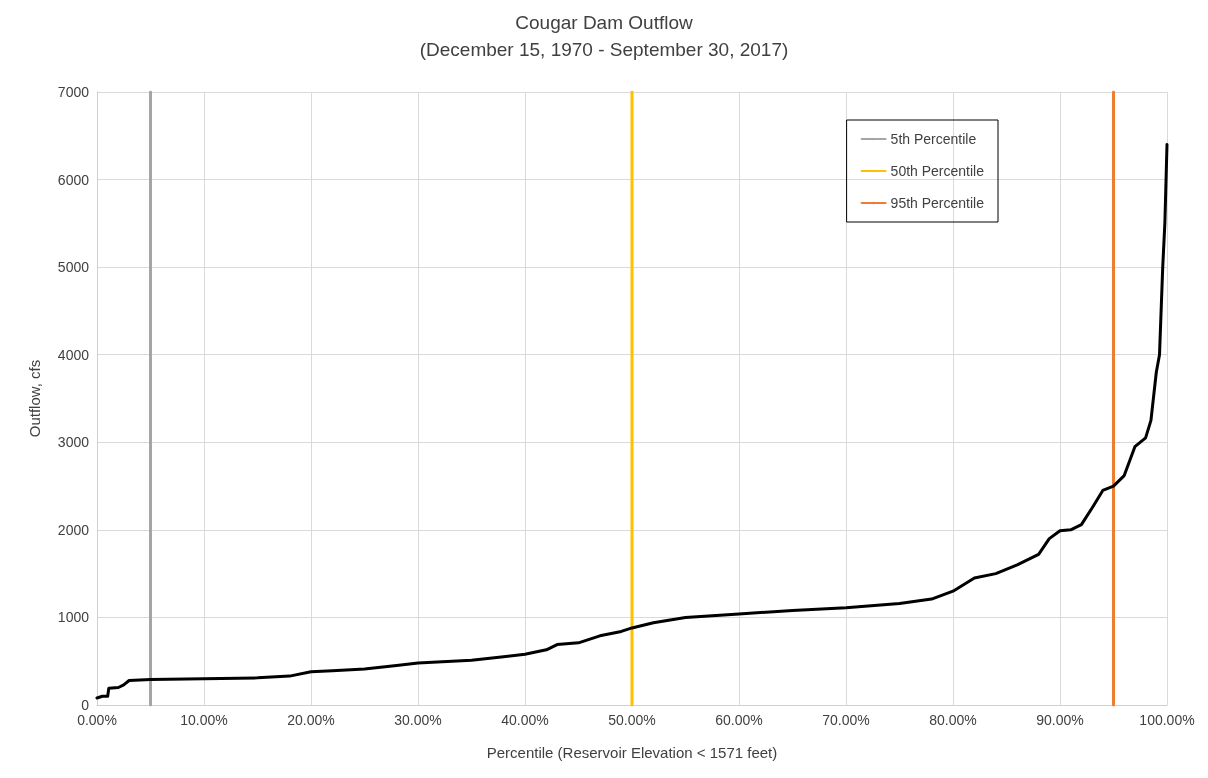 Image resolution: width=1208 pixels, height=778 pixels. What do you see at coordinates (73, 617) in the screenshot?
I see `y-tick-label: 1000` at bounding box center [73, 617].